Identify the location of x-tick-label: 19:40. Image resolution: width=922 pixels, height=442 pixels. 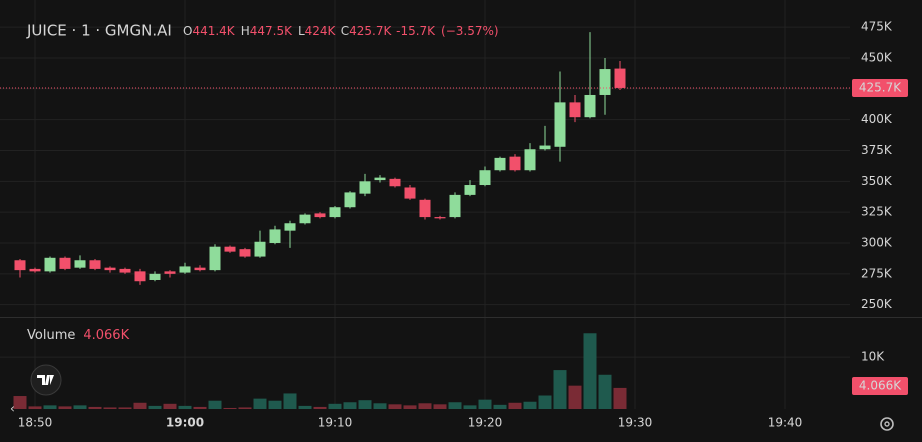
(785, 423).